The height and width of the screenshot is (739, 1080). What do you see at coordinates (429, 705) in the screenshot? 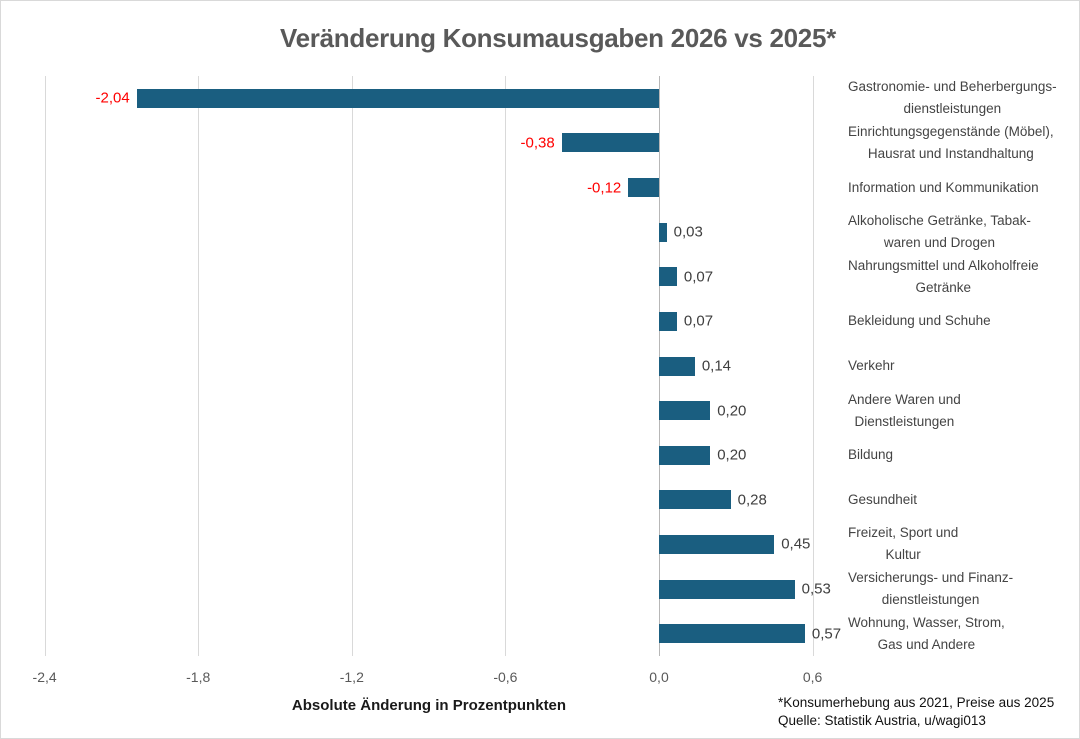
I see `x-axis-title: Absolute Änderung in Prozentpunkten` at bounding box center [429, 705].